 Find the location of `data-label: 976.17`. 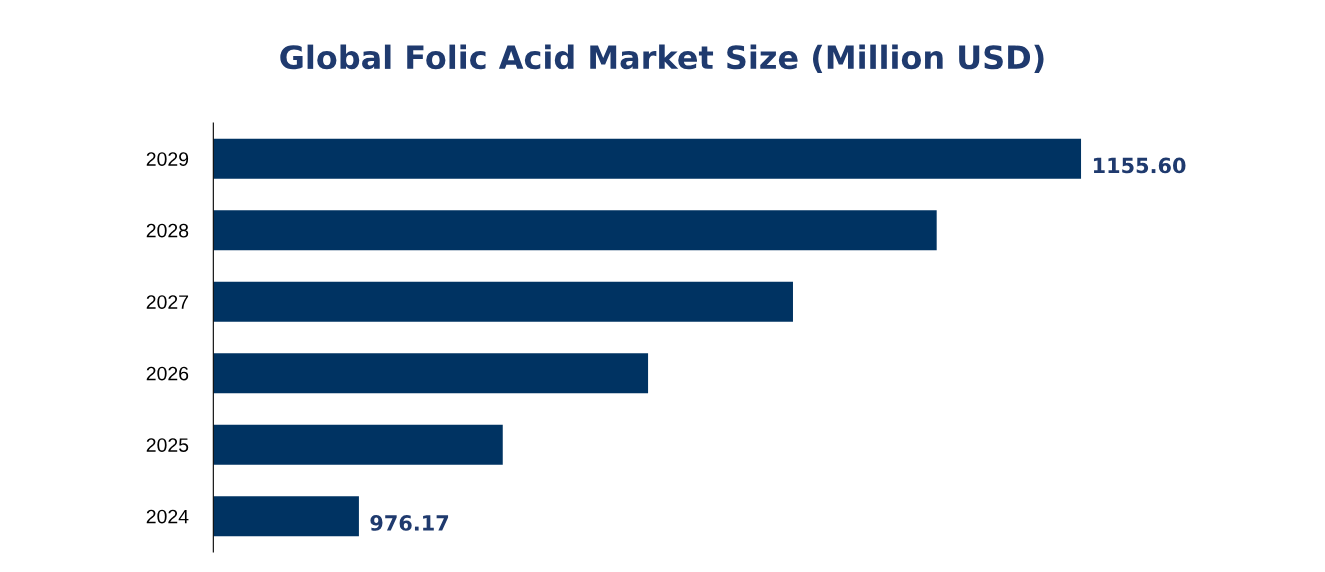

data-label: 976.17 is located at coordinates (409, 523).